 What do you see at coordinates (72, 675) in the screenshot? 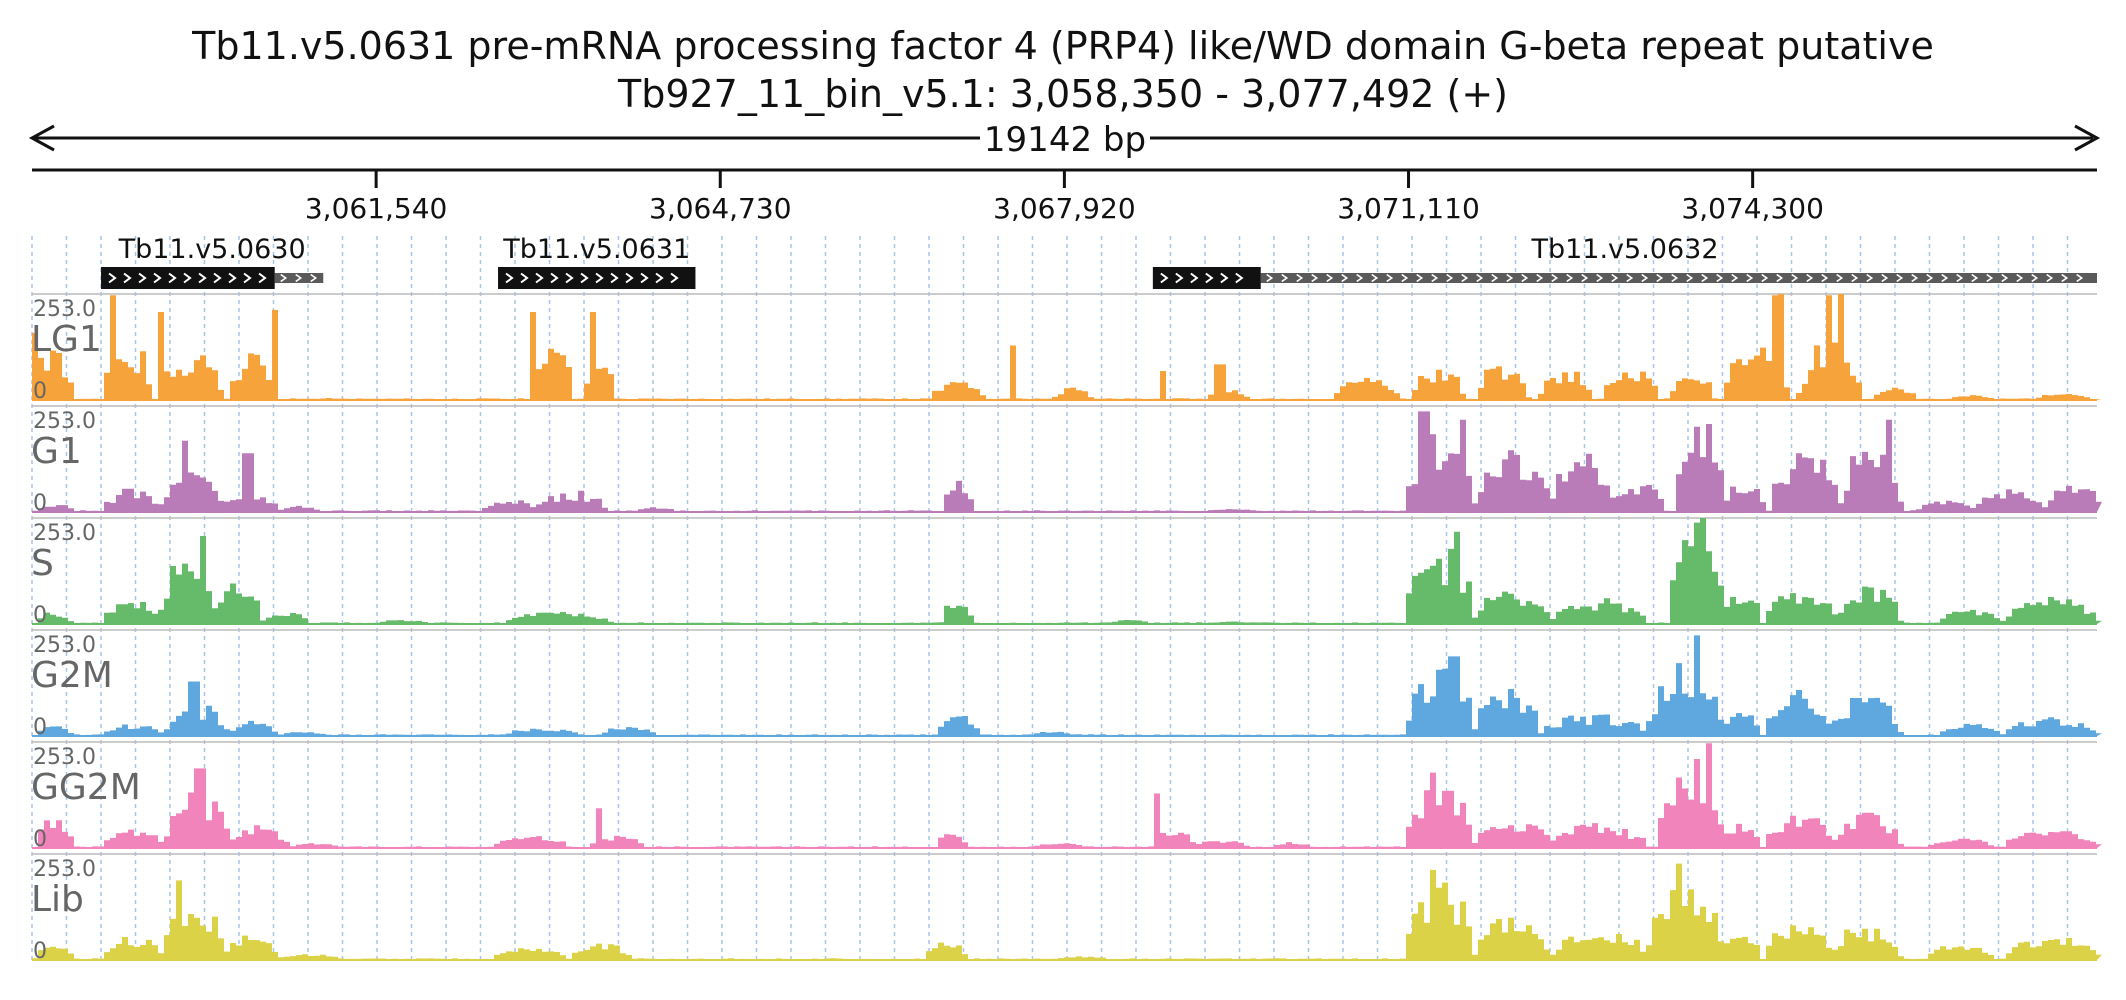
I see `track-name: G2M` at bounding box center [72, 675].